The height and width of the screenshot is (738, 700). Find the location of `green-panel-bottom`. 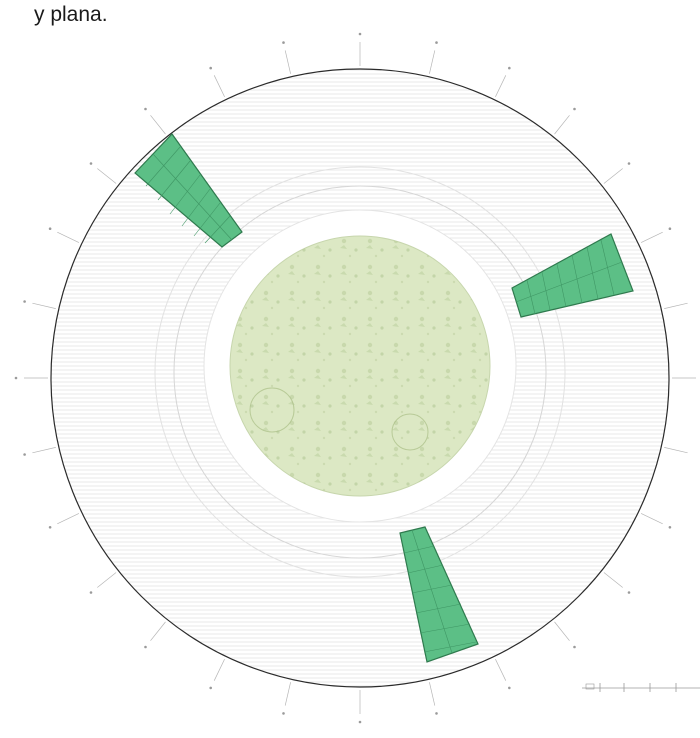

green-panel-bottom is located at coordinates (439, 594).